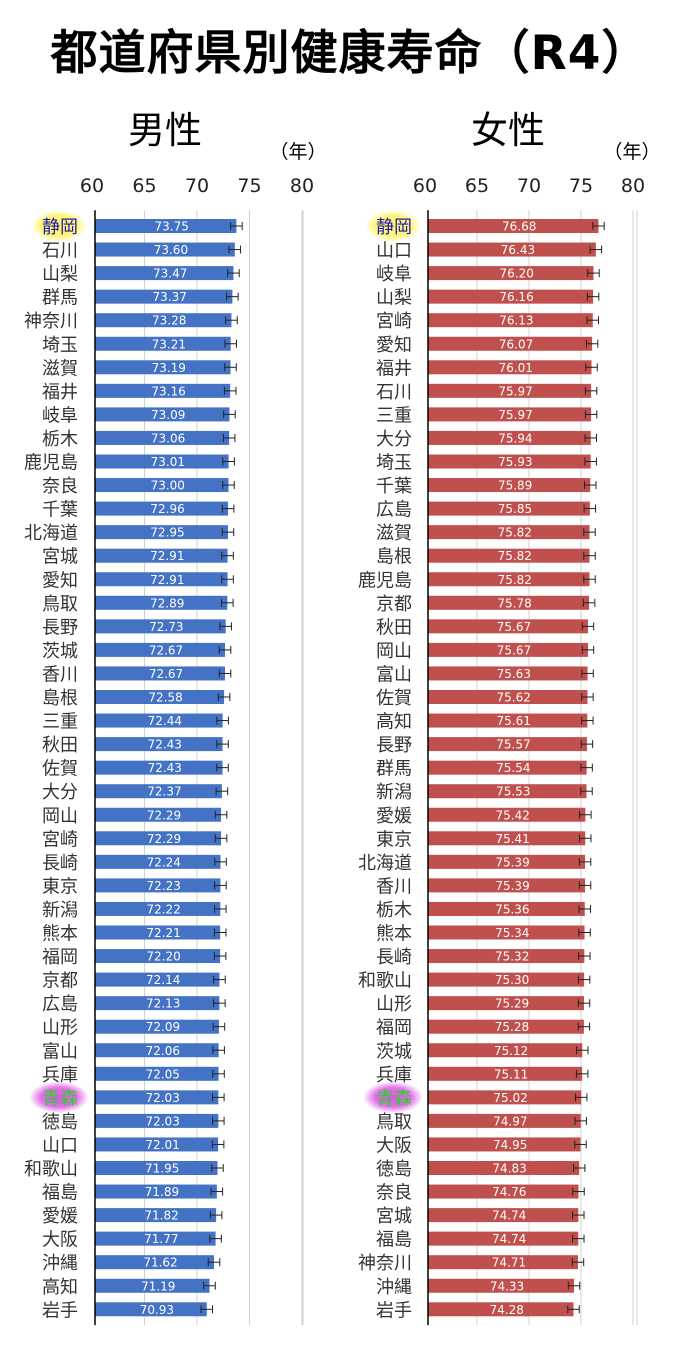 Image resolution: width=700 pixels, height=1349 pixels. Describe the element at coordinates (163, 1004) in the screenshot. I see `male-data-label: 72.13` at that location.